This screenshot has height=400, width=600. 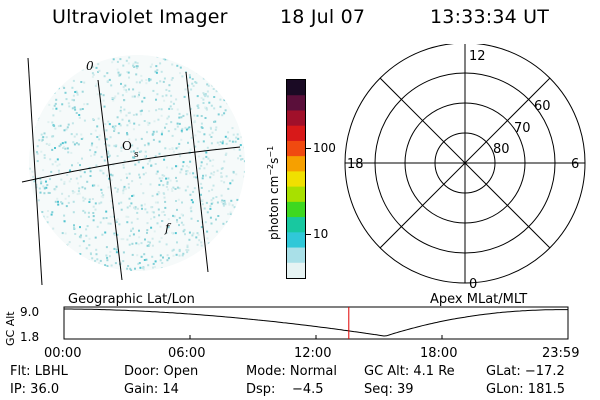 What do you see at coordinates (355, 164) in the screenshot?
I see `mlt-label-18: 18` at bounding box center [355, 164].